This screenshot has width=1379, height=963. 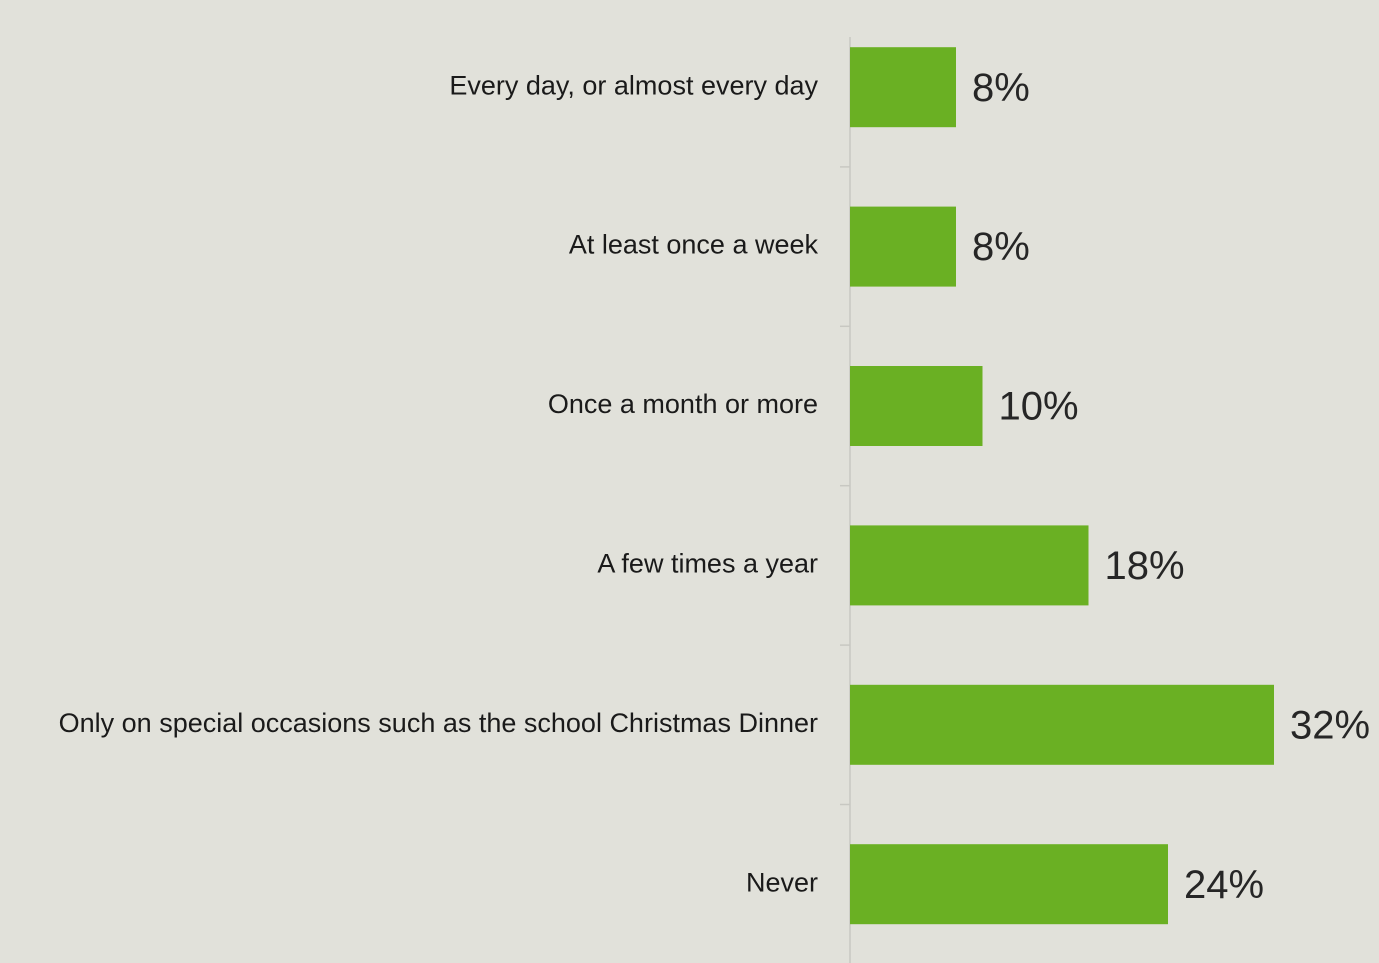 What do you see at coordinates (1224, 885) in the screenshot?
I see `value-label: 24%` at bounding box center [1224, 885].